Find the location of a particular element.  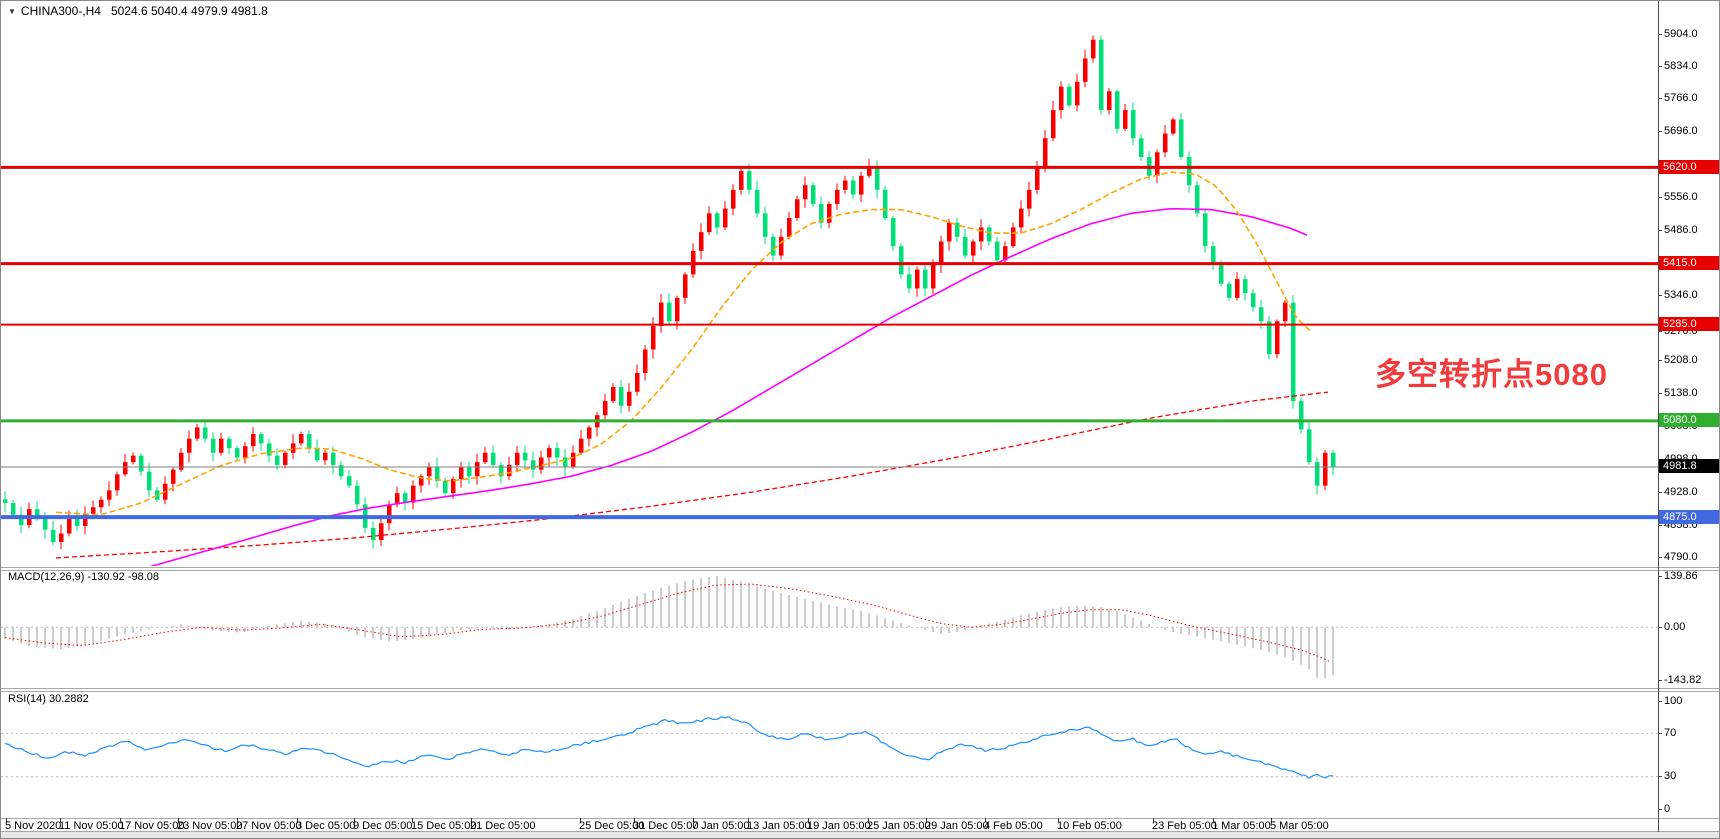

time-axis-label: 9 Dec 05:00 is located at coordinates (383, 826).